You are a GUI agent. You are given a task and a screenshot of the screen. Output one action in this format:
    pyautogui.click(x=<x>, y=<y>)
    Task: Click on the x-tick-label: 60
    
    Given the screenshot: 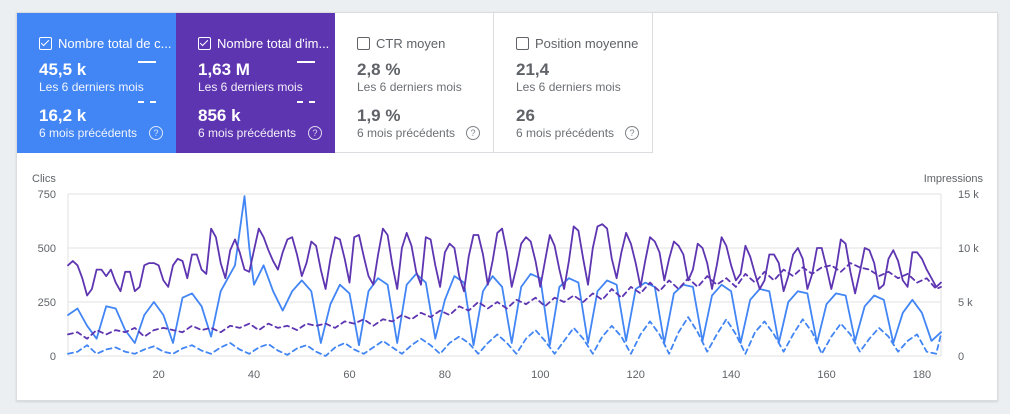 What is the action you would take?
    pyautogui.click(x=349, y=375)
    